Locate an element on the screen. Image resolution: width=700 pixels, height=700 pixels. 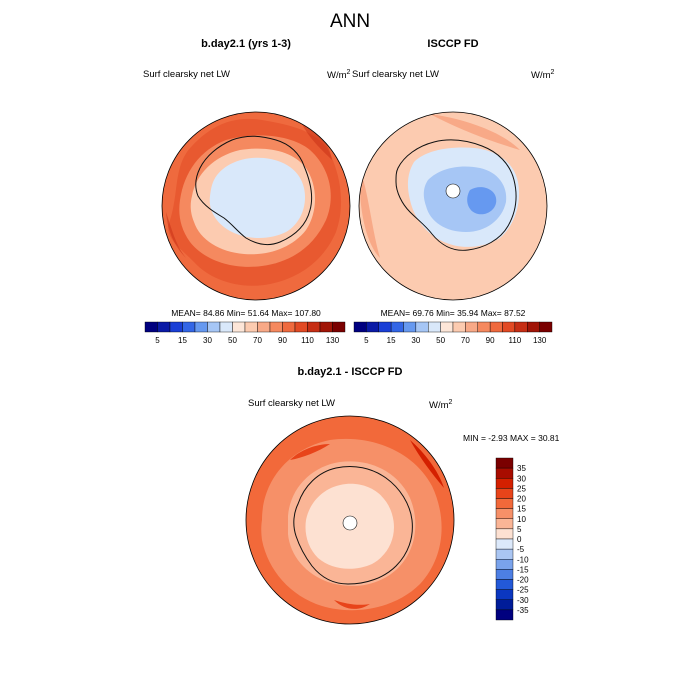
diff-map is located at coordinates (350, 520).